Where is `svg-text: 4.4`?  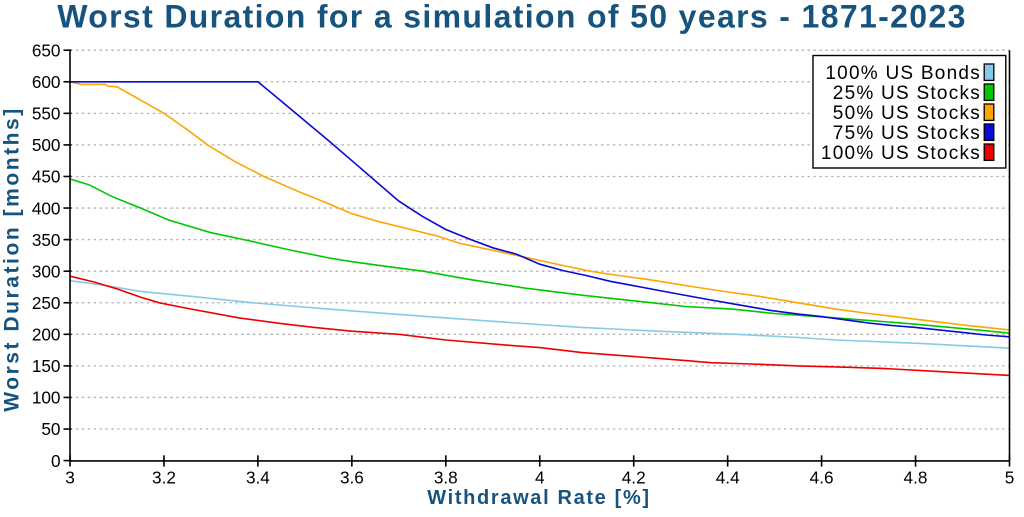 svg-text: 4.4 is located at coordinates (728, 478).